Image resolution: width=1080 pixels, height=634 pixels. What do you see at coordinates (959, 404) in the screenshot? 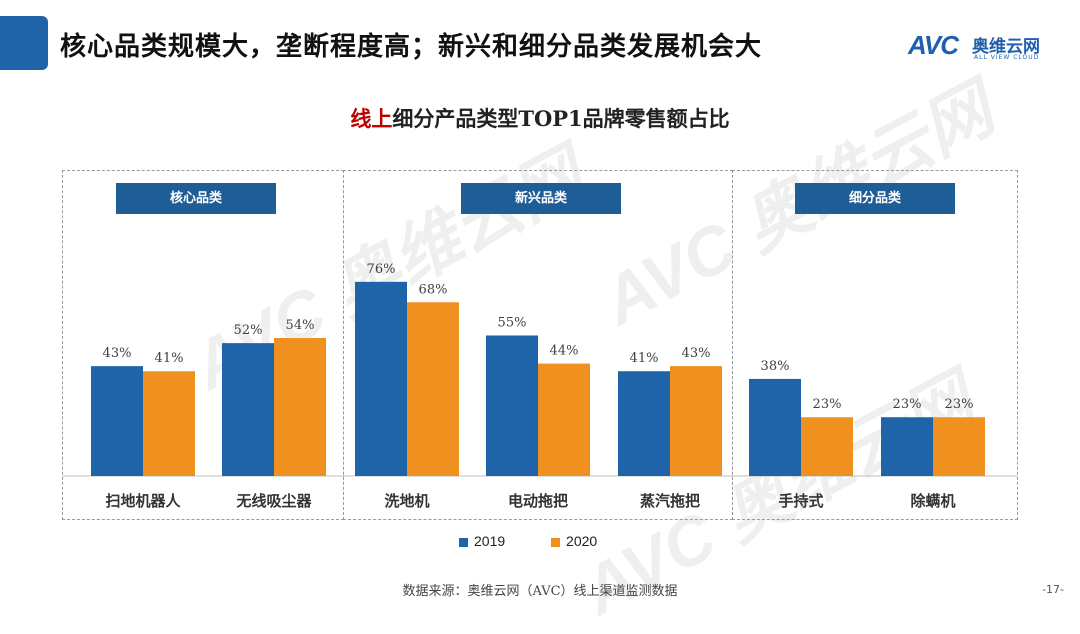
I see `data-label-2020-6: 23%` at bounding box center [959, 404].